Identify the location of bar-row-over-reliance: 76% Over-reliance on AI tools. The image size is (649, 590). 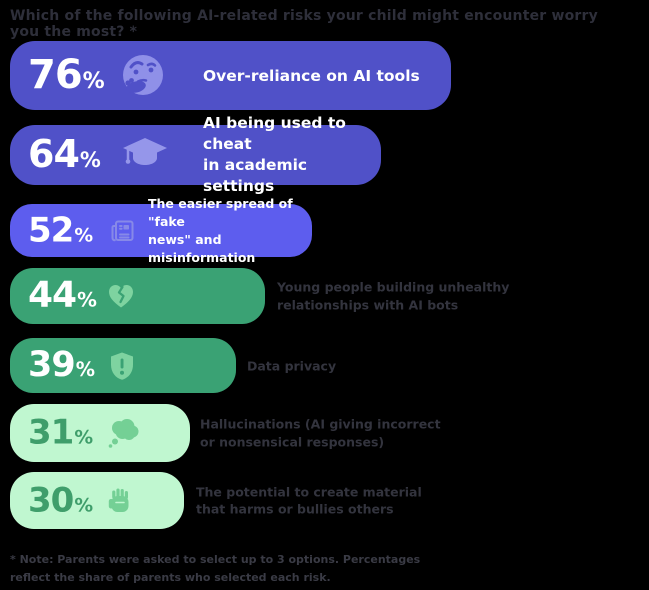
(324, 75).